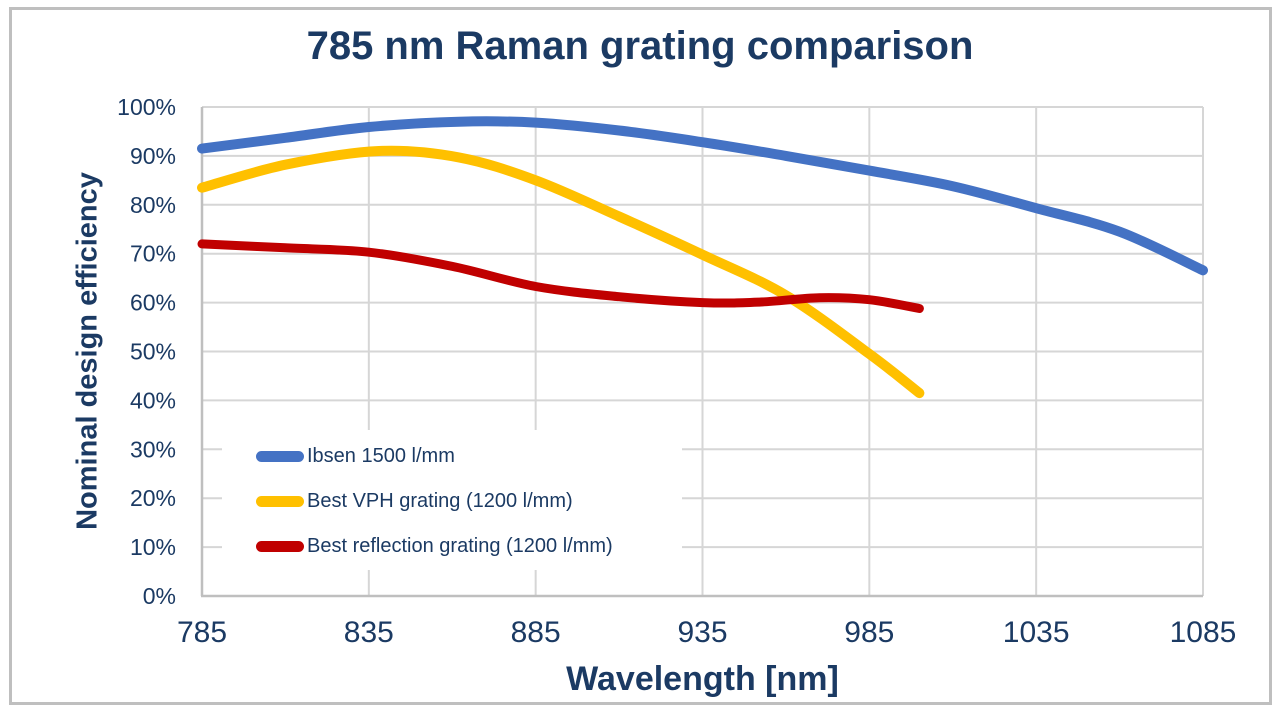 Image resolution: width=1280 pixels, height=720 pixels. Describe the element at coordinates (460, 546) in the screenshot. I see `legend-label: Best reflection grating (1200 l/mm)` at that location.